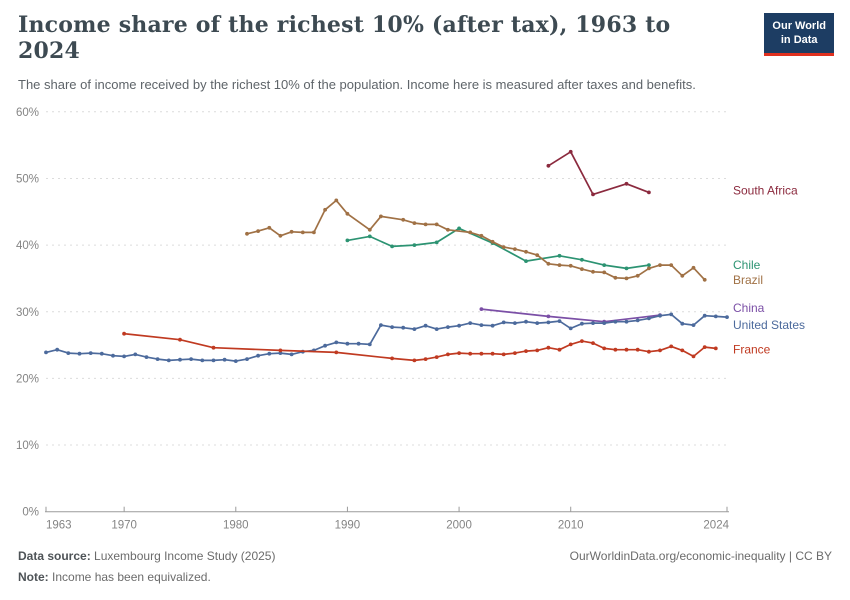  I want to click on series-line-chile, so click(498, 248).